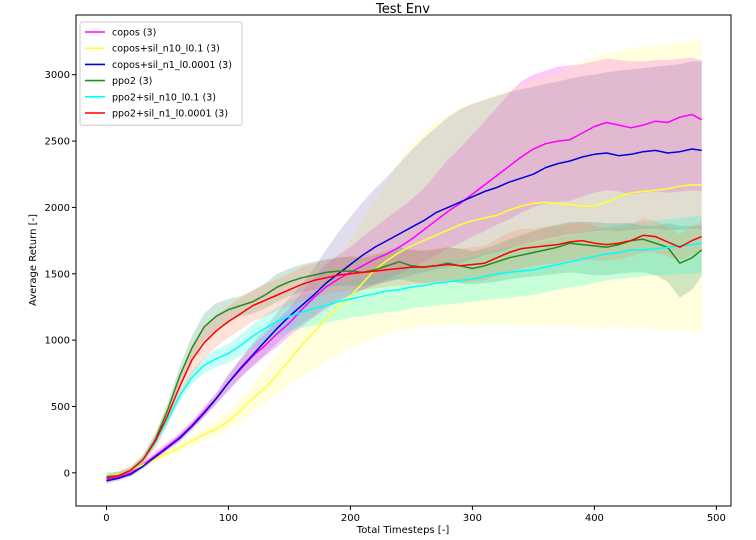 Image resolution: width=756 pixels, height=540 pixels. Describe the element at coordinates (166, 49) in the screenshot. I see `legend-label-1: copos+sil_n10_l0.1 (3)` at that location.